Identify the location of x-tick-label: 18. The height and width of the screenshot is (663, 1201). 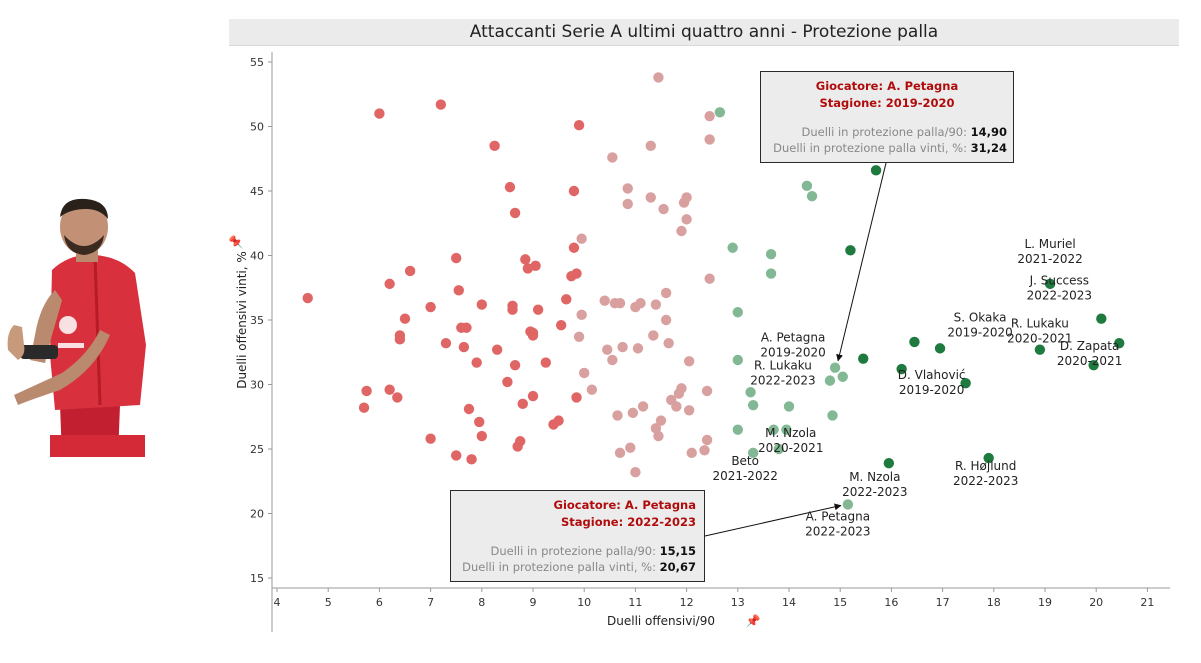
(994, 602).